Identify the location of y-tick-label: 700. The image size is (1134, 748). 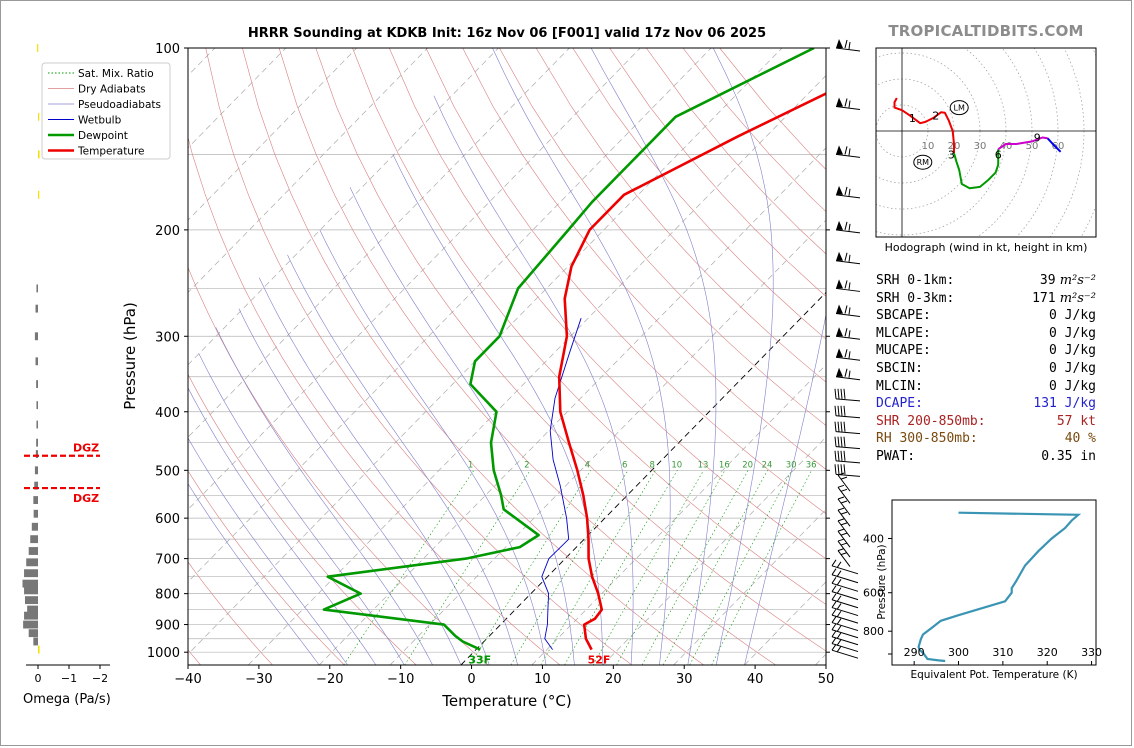
(167, 560).